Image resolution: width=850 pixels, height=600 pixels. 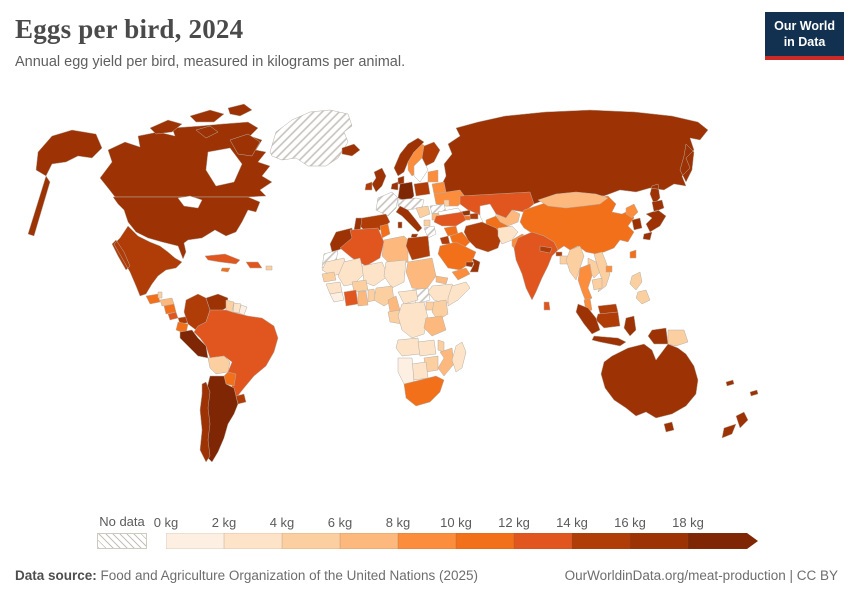 What do you see at coordinates (421, 274) in the screenshot?
I see `country-sudan` at bounding box center [421, 274].